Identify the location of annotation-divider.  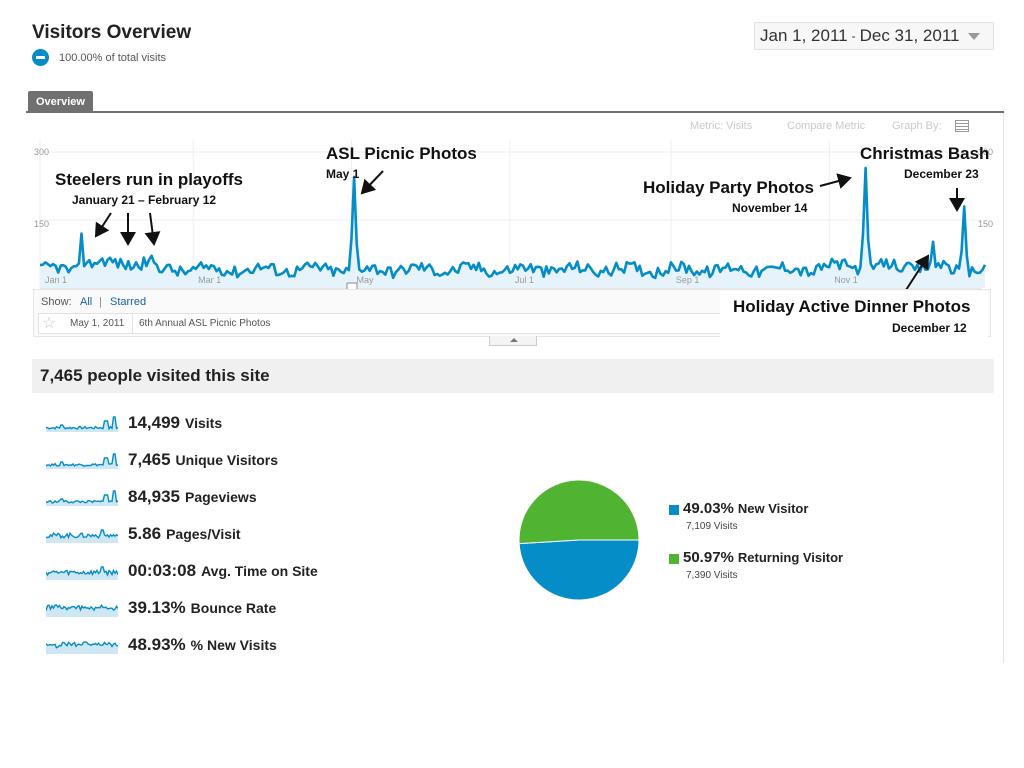
(132, 323).